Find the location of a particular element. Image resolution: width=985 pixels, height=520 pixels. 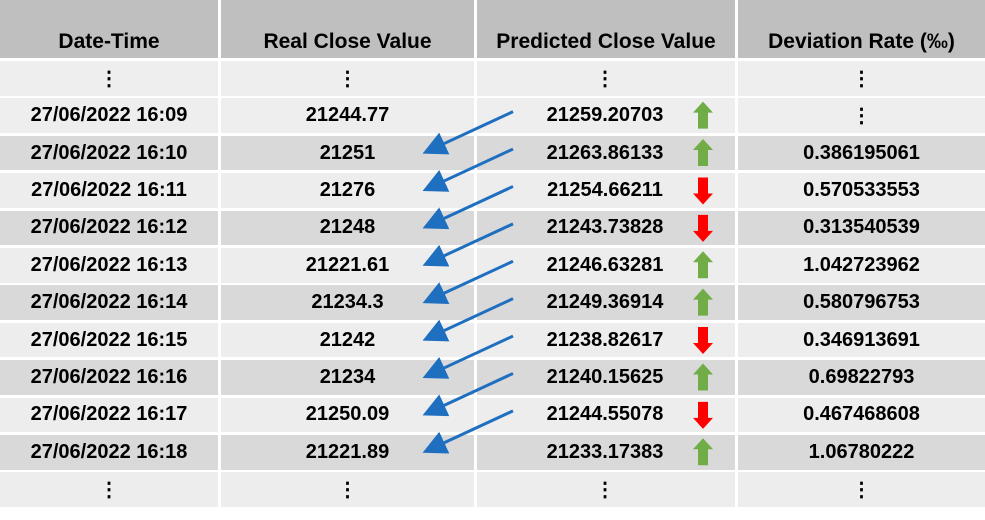

cell-text: 27/06/2022 16:09 is located at coordinates (109, 115).